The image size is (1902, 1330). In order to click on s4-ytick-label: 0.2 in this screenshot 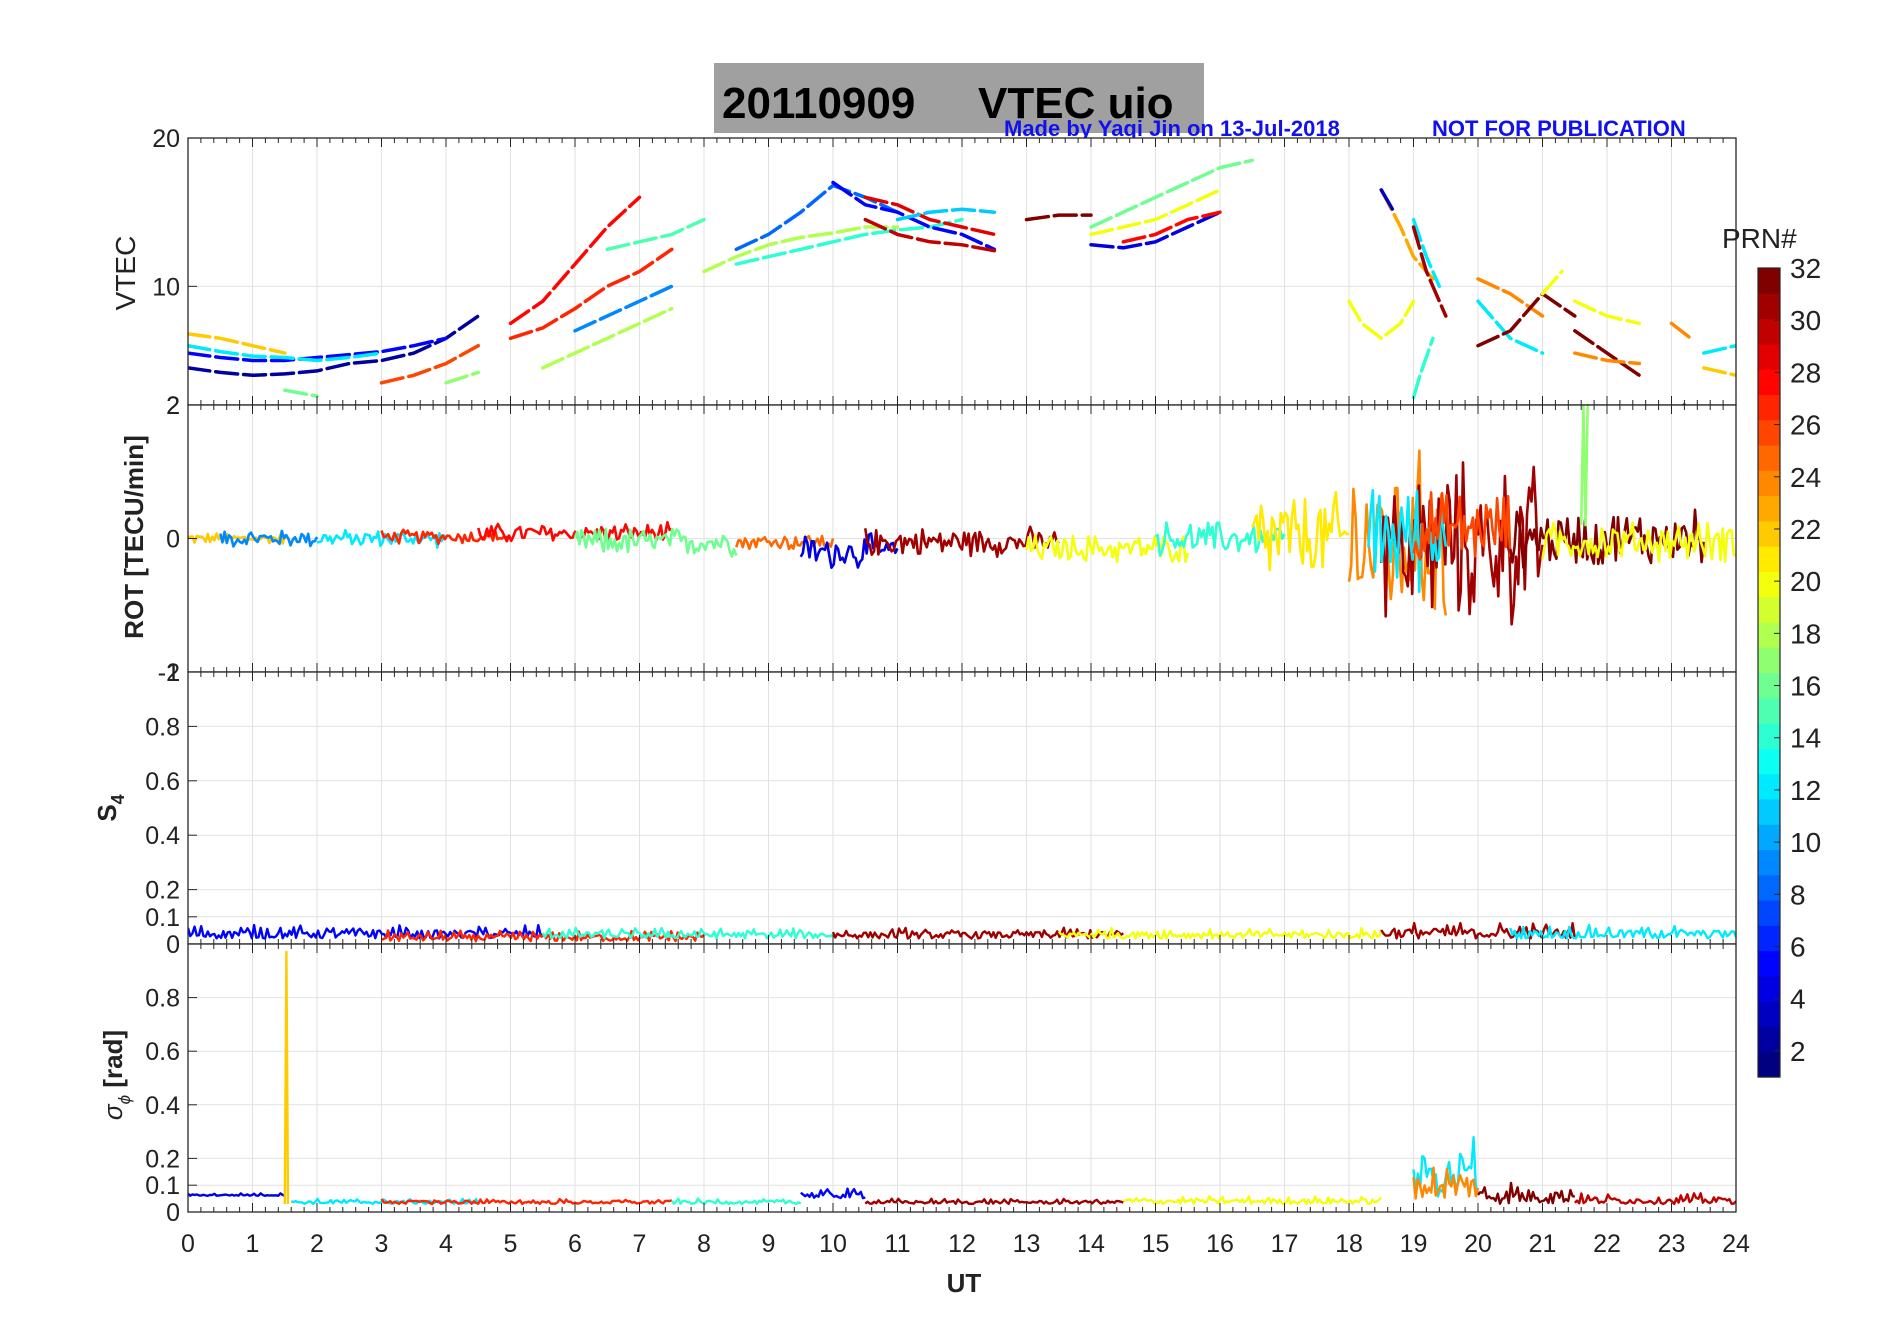, I will do `click(162, 891)`.